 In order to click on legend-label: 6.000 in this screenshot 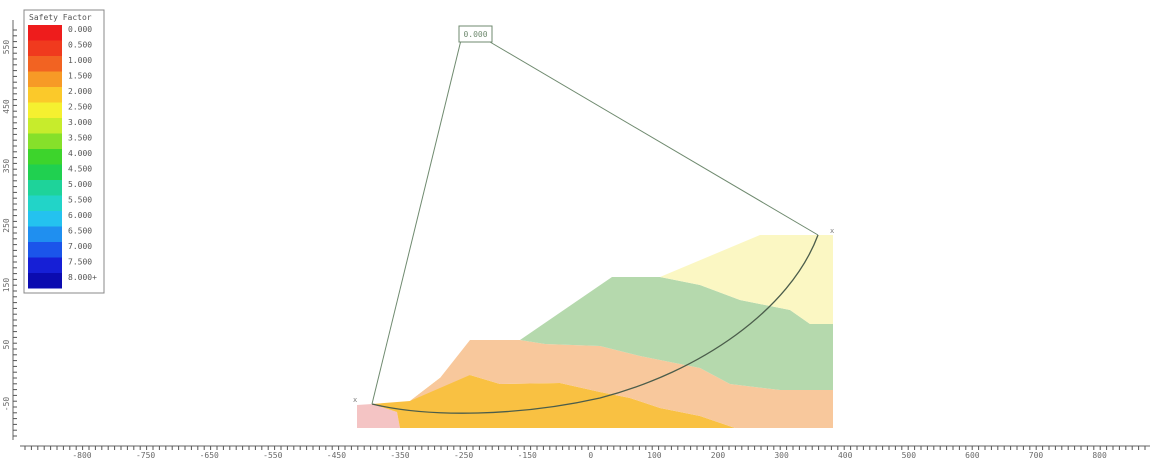, I will do `click(80, 215)`.